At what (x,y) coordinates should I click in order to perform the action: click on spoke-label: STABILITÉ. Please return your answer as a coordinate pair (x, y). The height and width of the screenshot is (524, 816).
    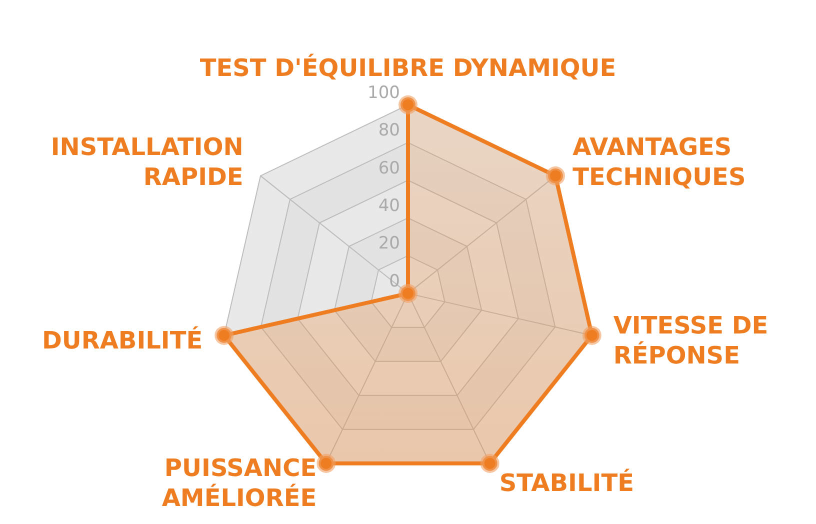
    Looking at the image, I should click on (566, 483).